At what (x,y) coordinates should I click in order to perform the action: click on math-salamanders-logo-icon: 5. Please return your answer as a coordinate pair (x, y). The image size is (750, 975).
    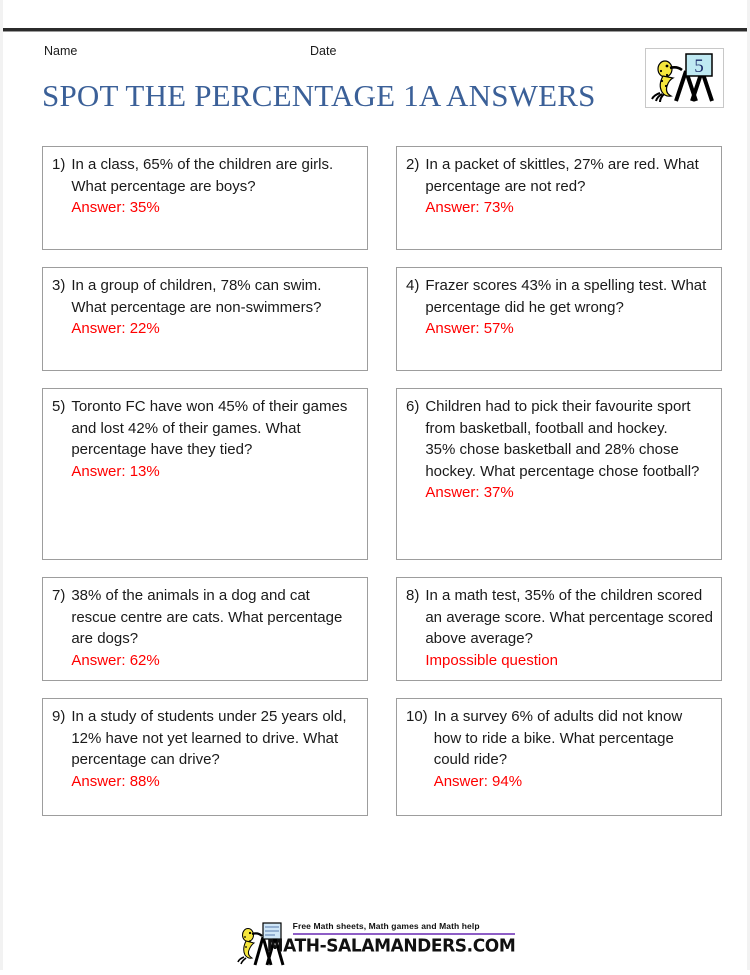
    Looking at the image, I should click on (684, 78).